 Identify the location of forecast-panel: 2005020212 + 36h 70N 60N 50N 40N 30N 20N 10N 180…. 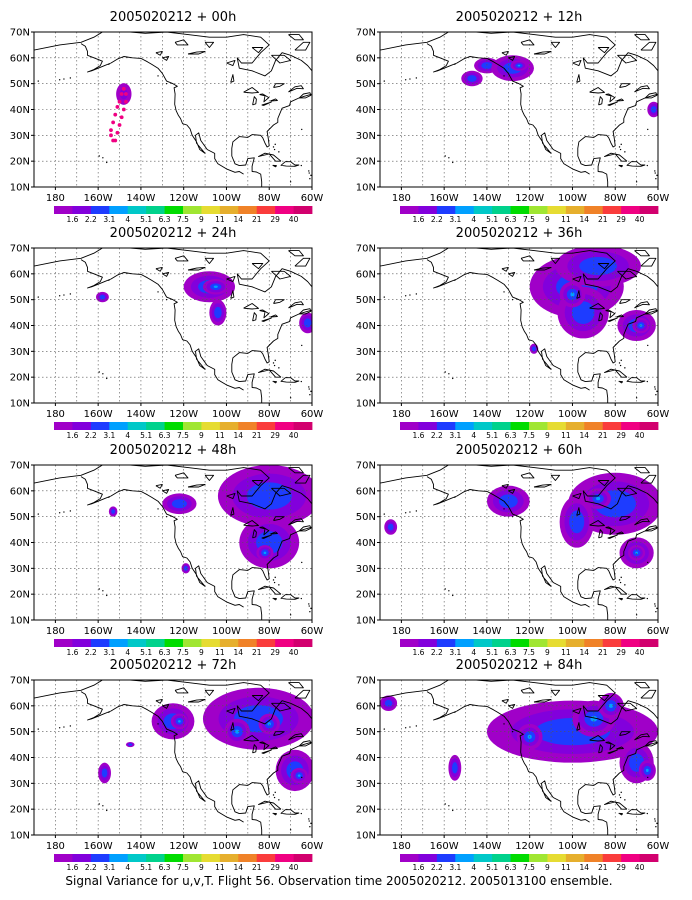
(513, 333).